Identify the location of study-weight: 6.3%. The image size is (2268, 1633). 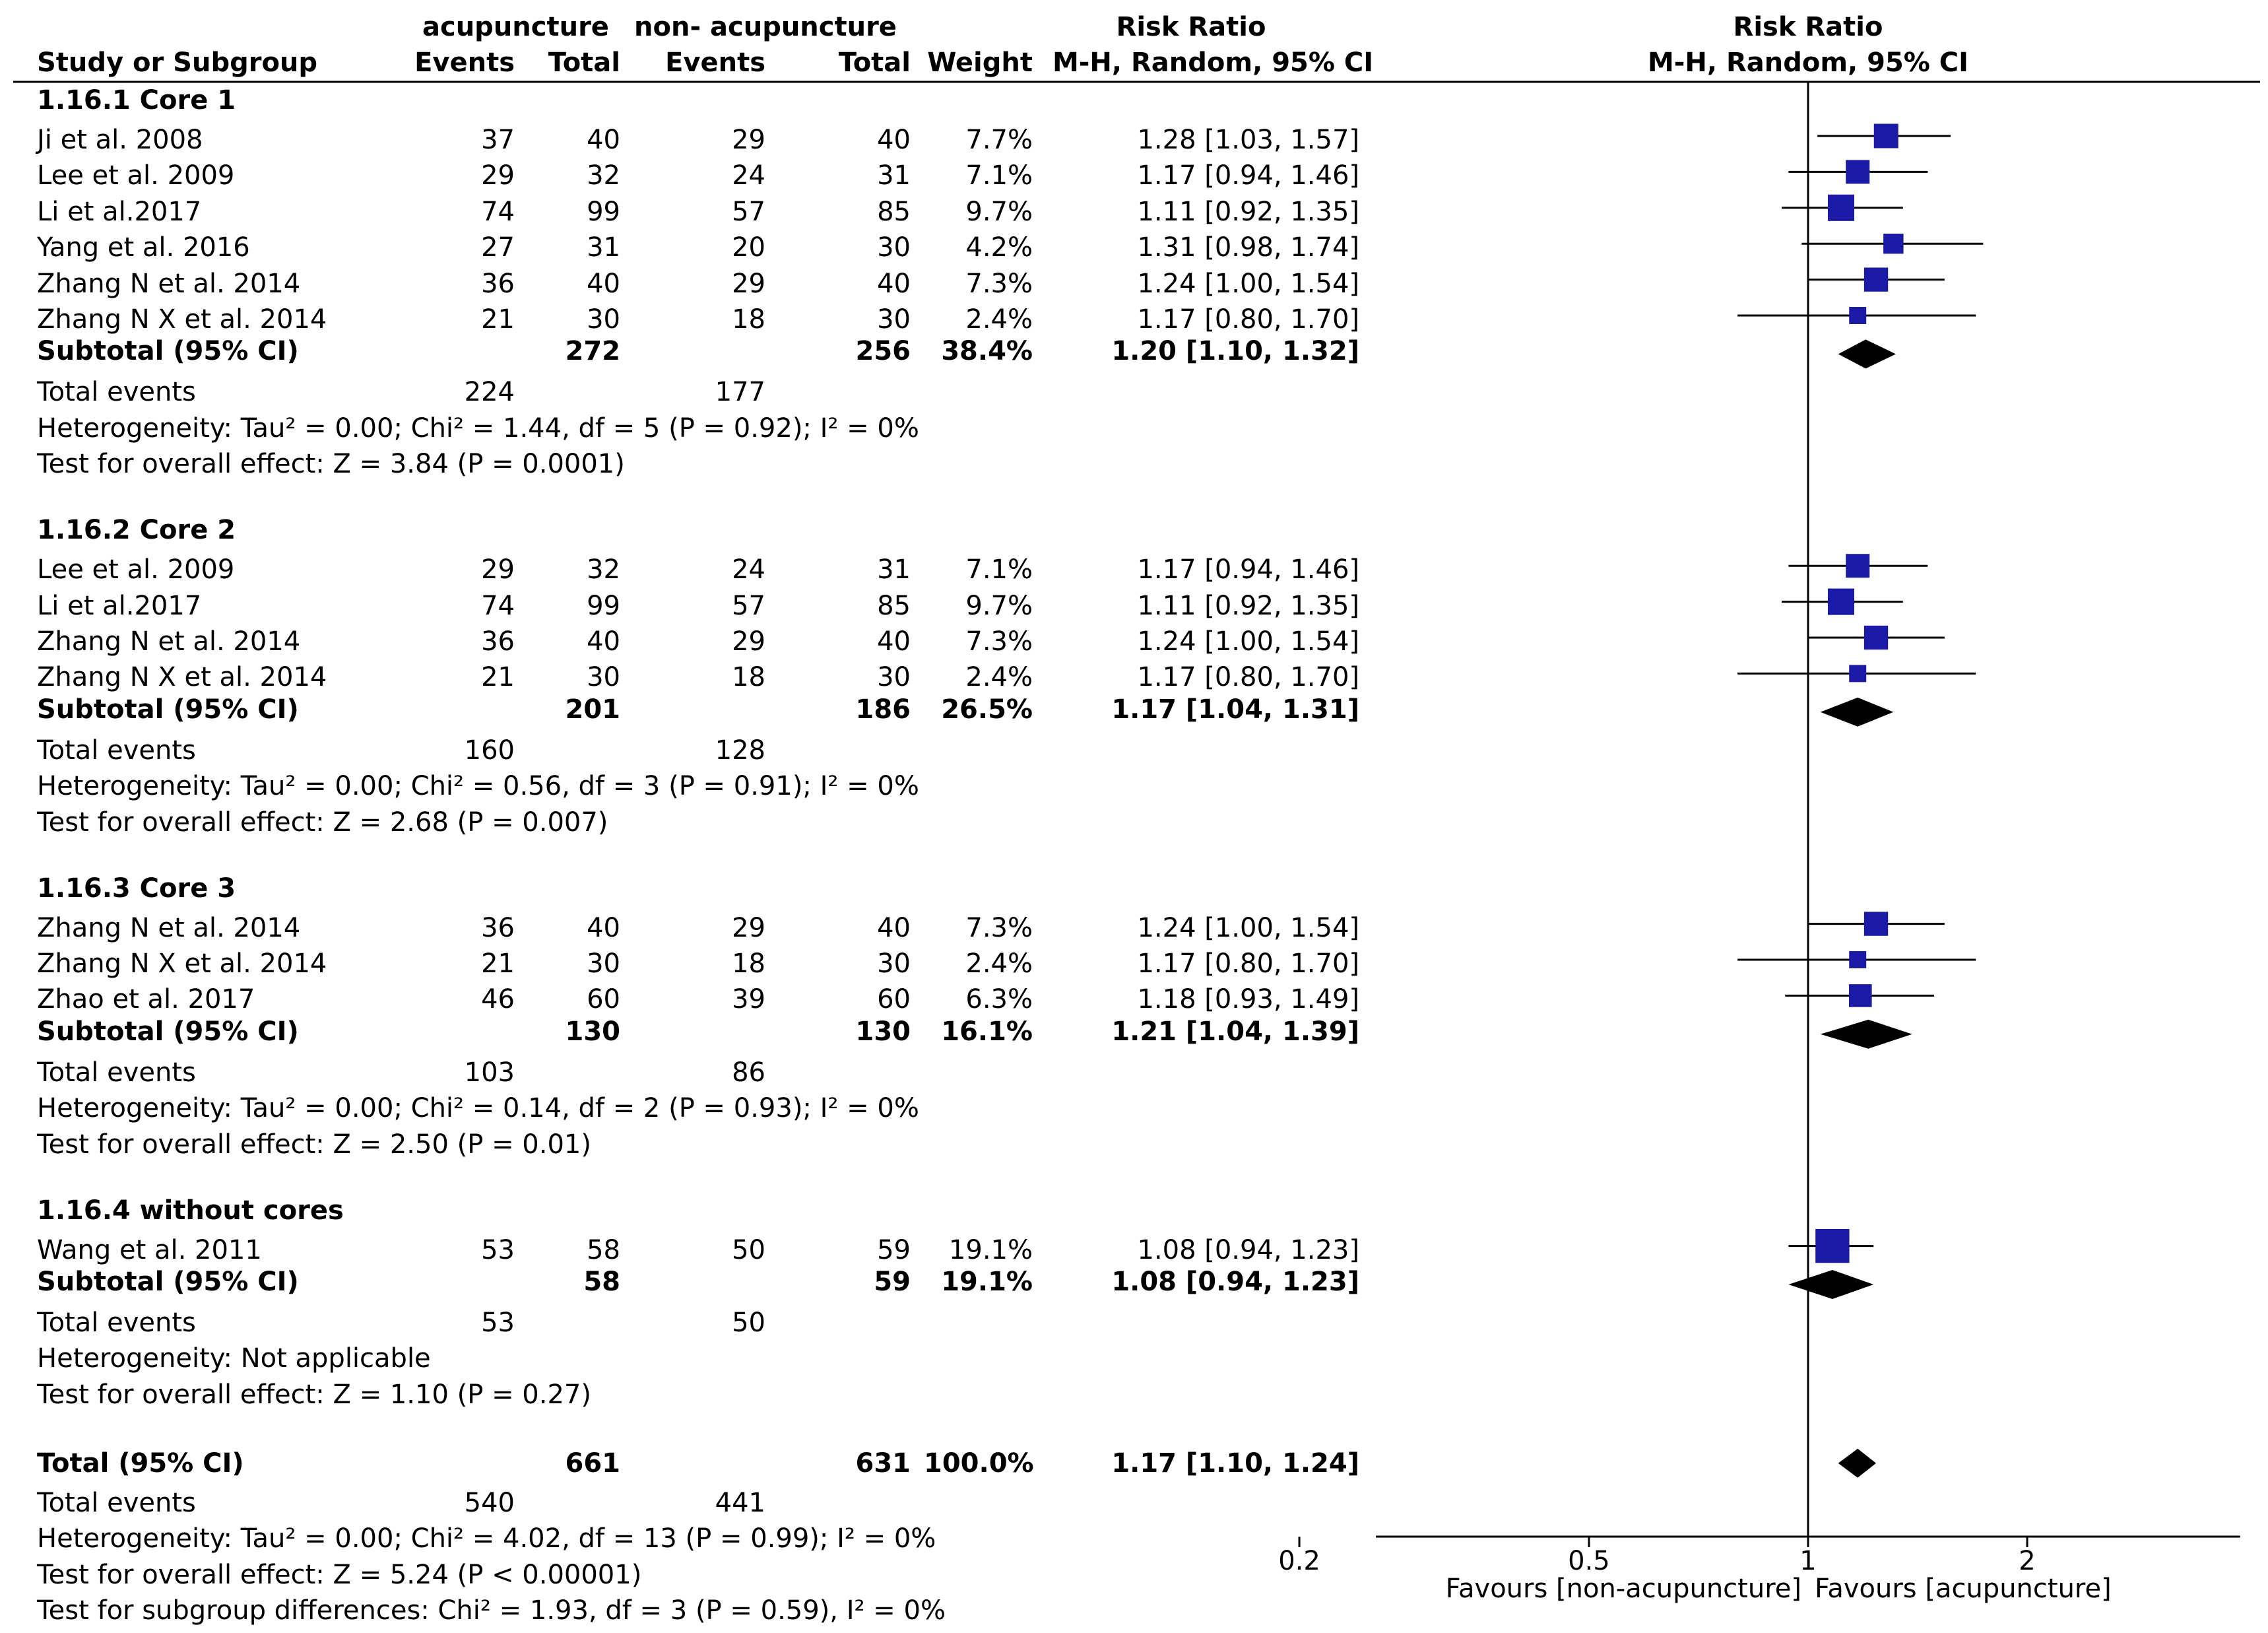
(999, 1000).